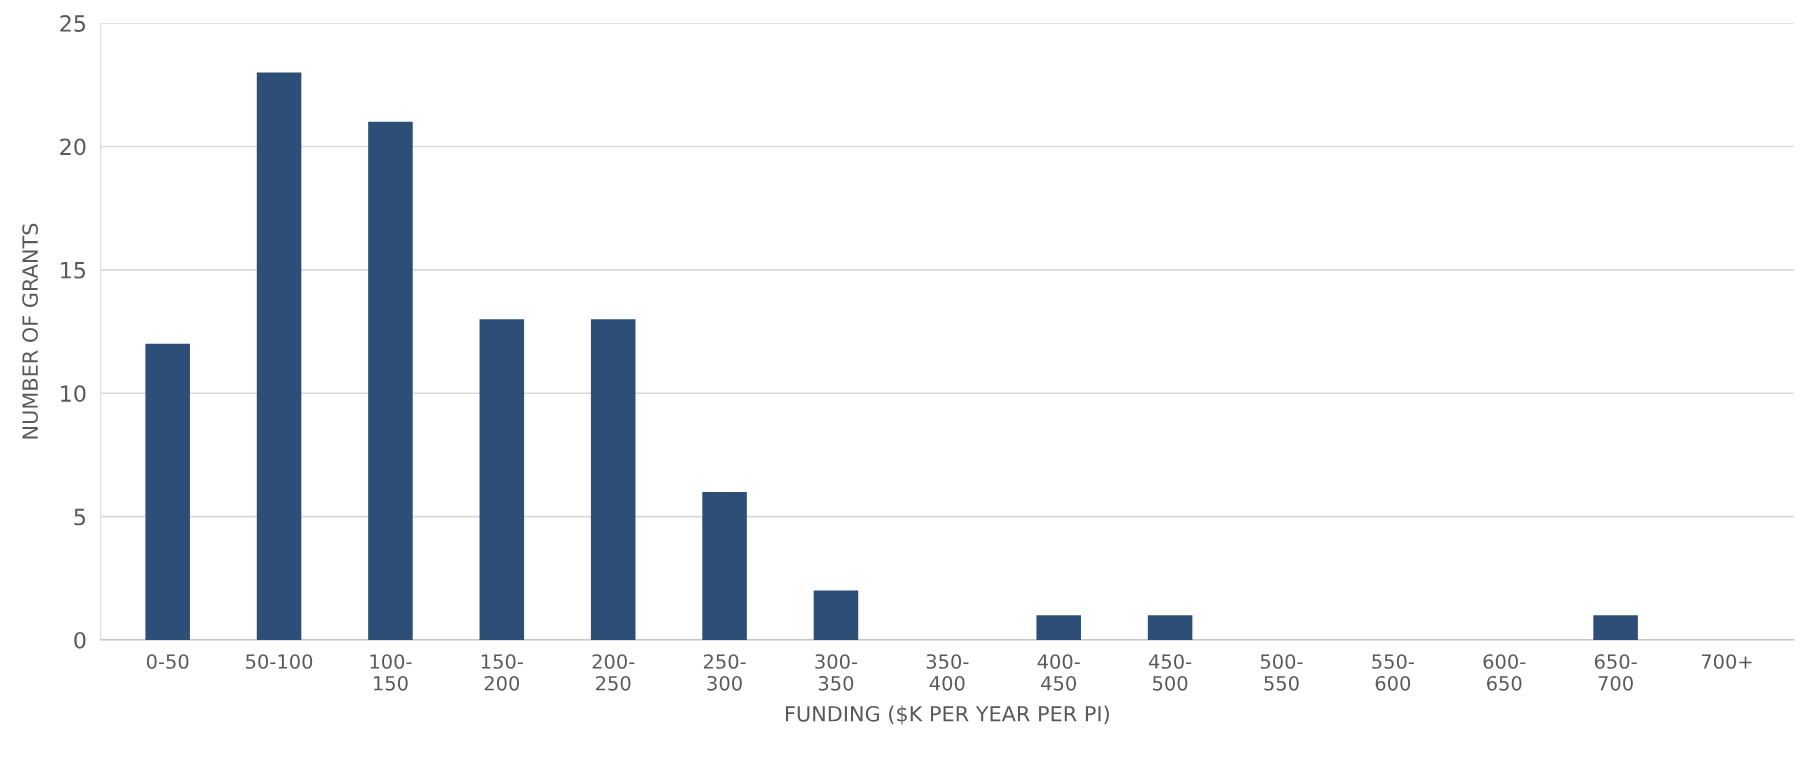  Describe the element at coordinates (836, 672) in the screenshot. I see `x-tick-label: 300- 350` at that location.